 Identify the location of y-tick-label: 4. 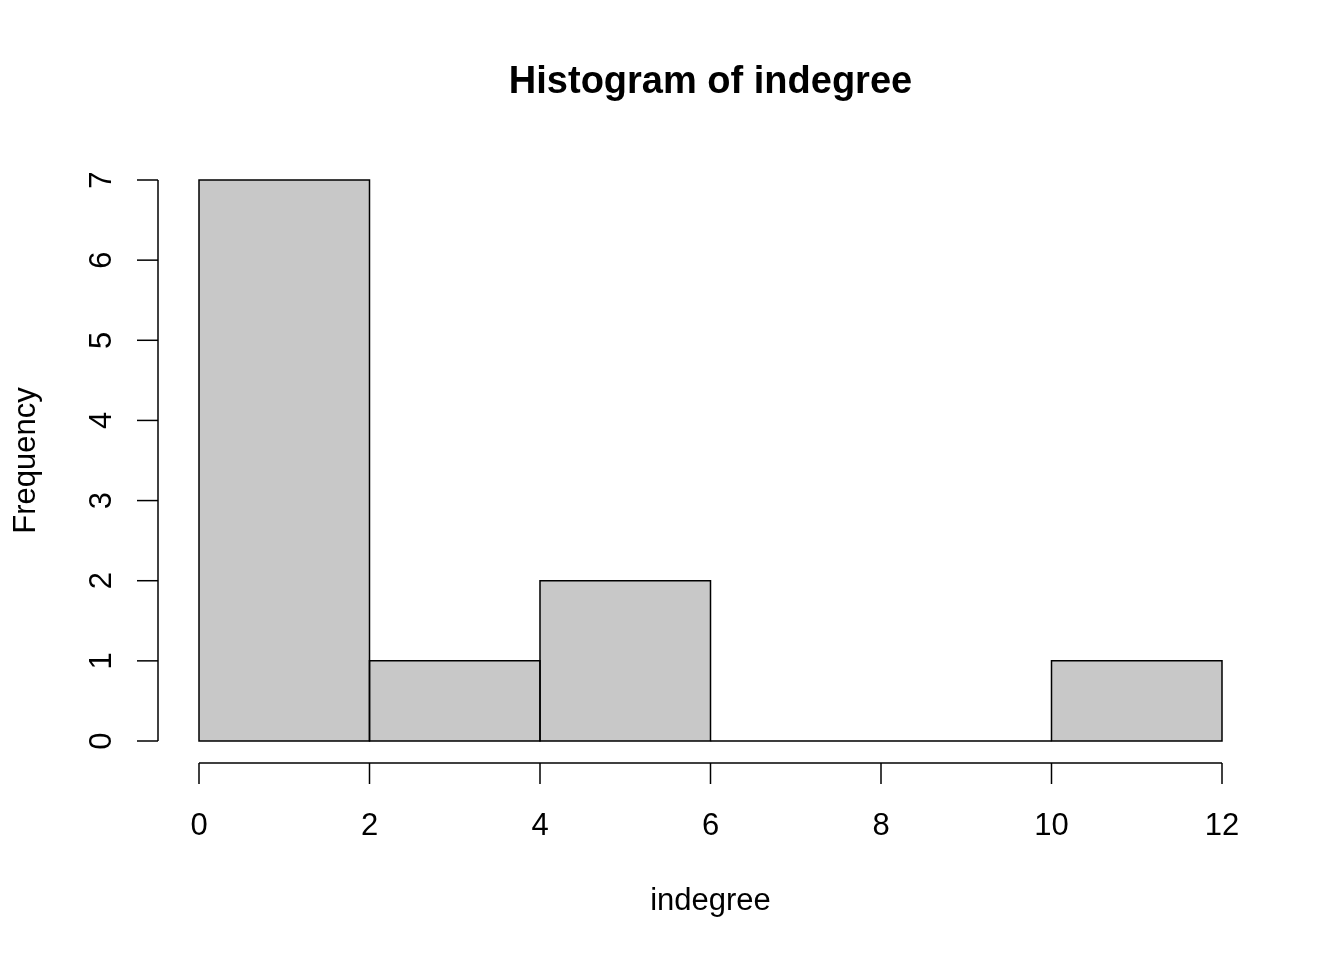
(100, 420).